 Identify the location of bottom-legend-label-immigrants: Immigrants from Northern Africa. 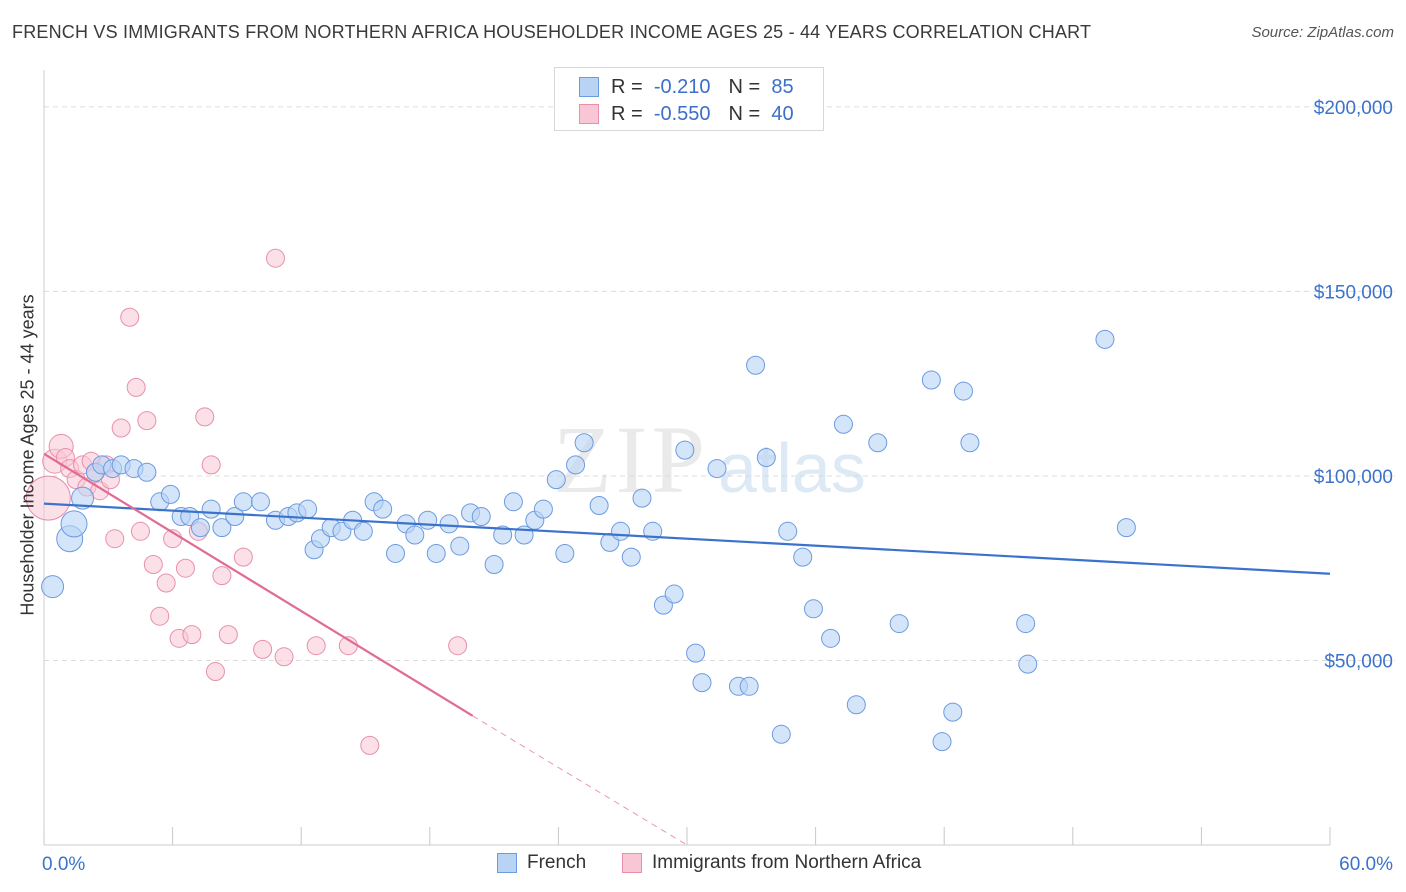
(787, 862).